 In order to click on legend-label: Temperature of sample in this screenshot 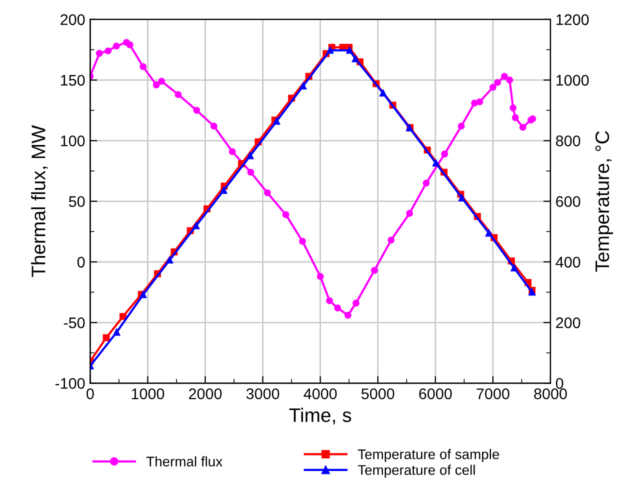, I will do `click(429, 455)`.